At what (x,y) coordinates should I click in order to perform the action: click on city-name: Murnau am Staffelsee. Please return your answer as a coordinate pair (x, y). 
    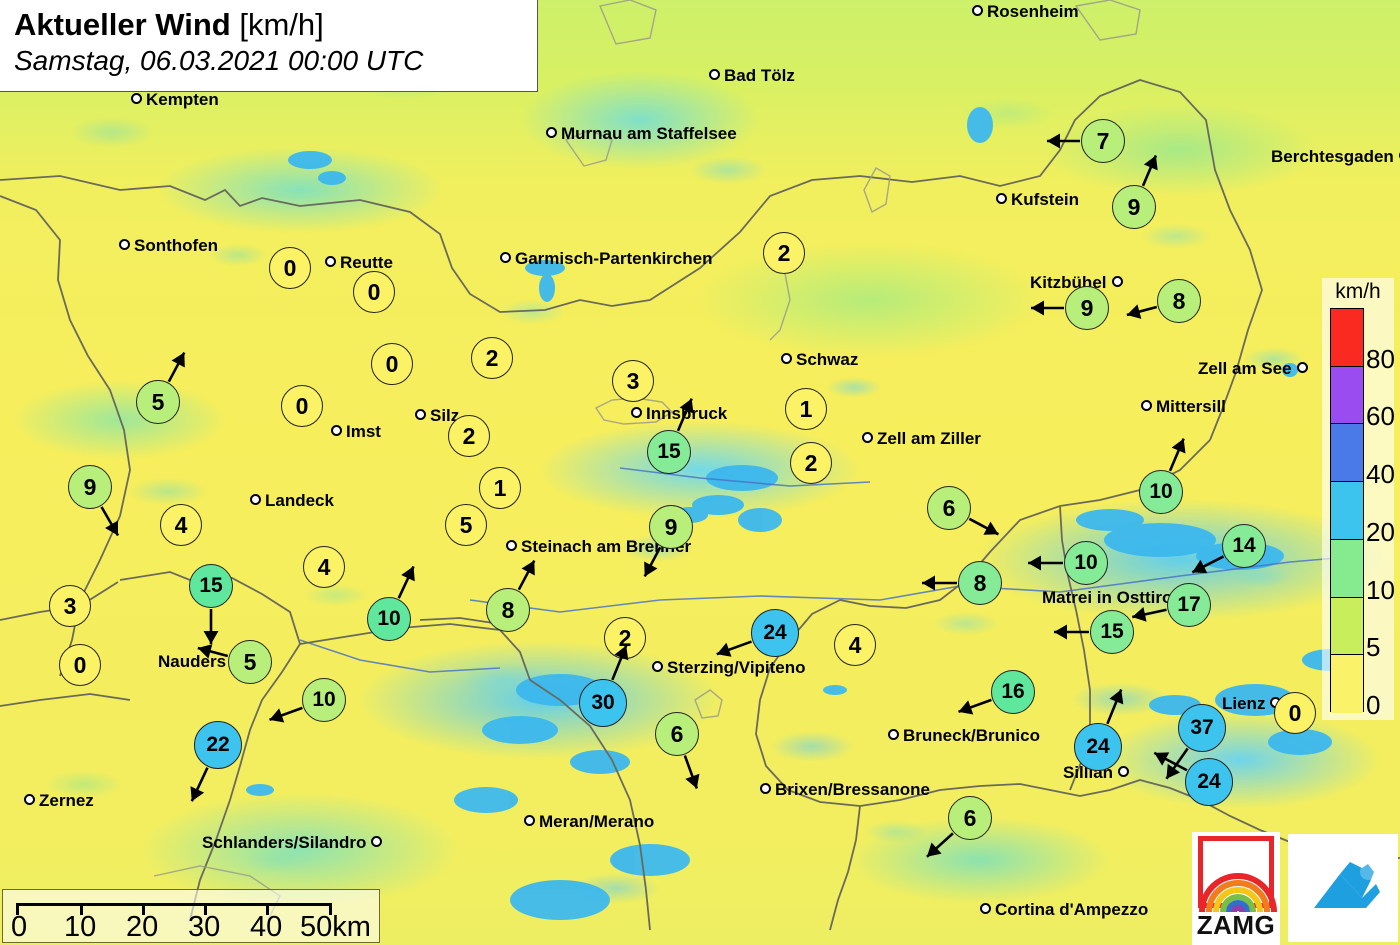
    Looking at the image, I should click on (649, 134).